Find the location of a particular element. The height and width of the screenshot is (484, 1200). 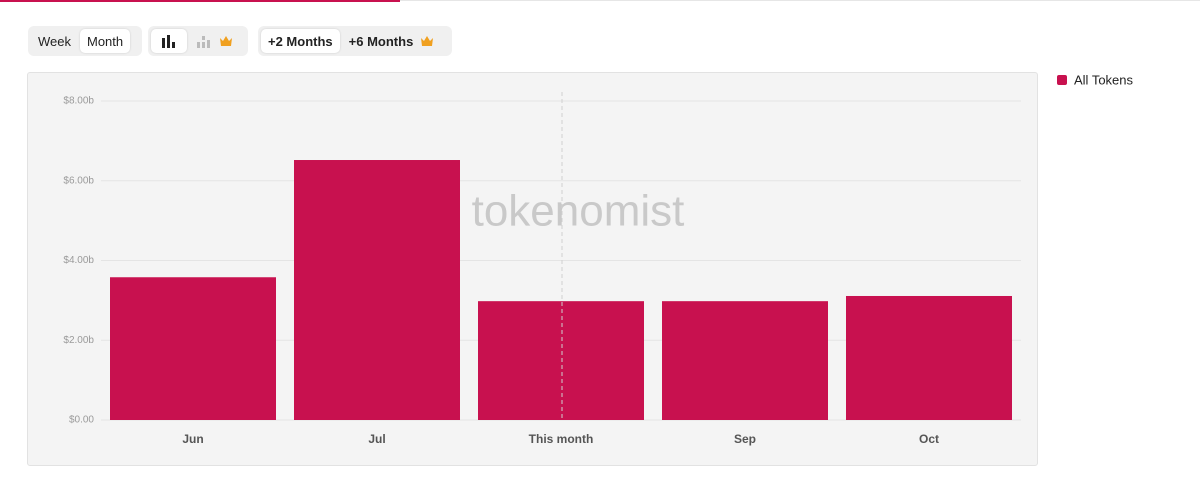

bar-icon is located at coordinates (168, 41).